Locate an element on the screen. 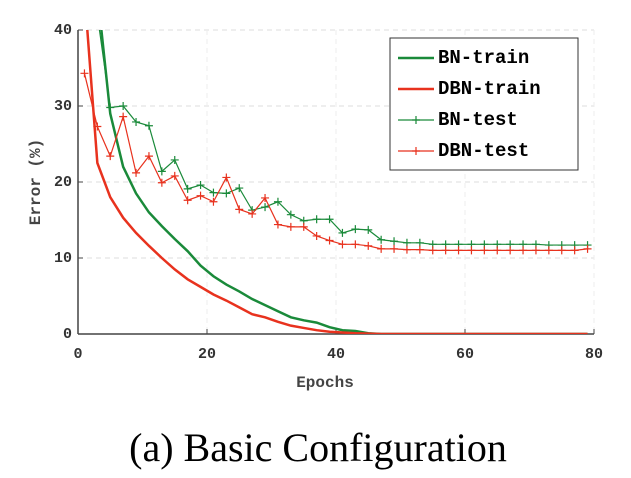 Image resolution: width=631 pixels, height=478 pixels. legend-box is located at coordinates (484, 104).